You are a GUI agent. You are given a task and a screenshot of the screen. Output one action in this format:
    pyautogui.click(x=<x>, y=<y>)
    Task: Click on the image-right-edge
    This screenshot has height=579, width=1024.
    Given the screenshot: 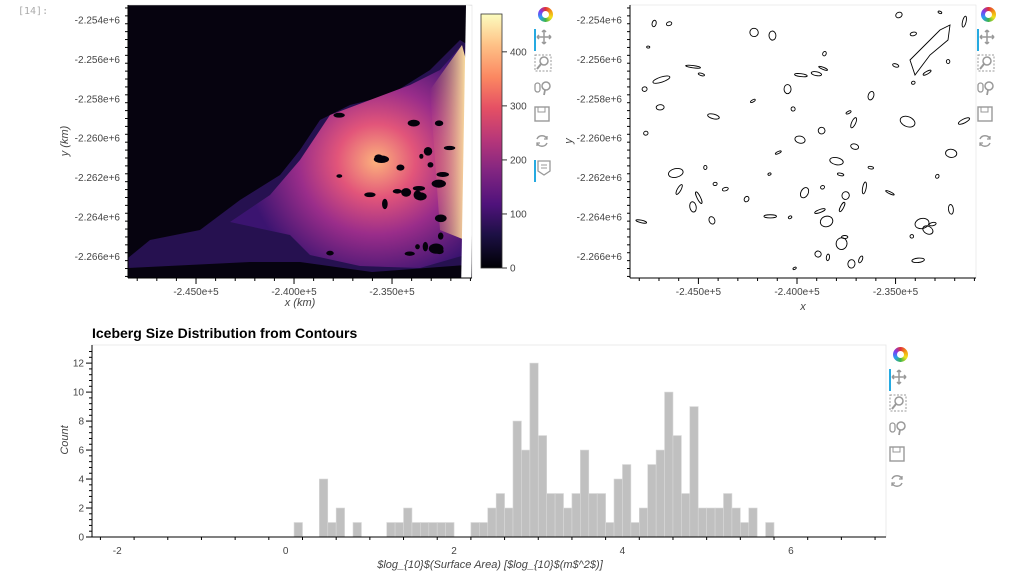 What is the action you would take?
    pyautogui.click(x=448, y=142)
    